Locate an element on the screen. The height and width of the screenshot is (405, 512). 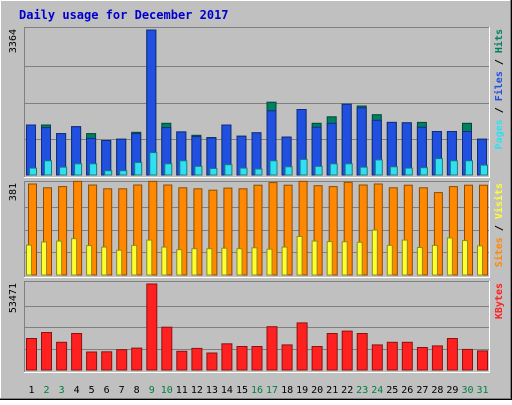
day-label-21: 21 is located at coordinates (332, 390).